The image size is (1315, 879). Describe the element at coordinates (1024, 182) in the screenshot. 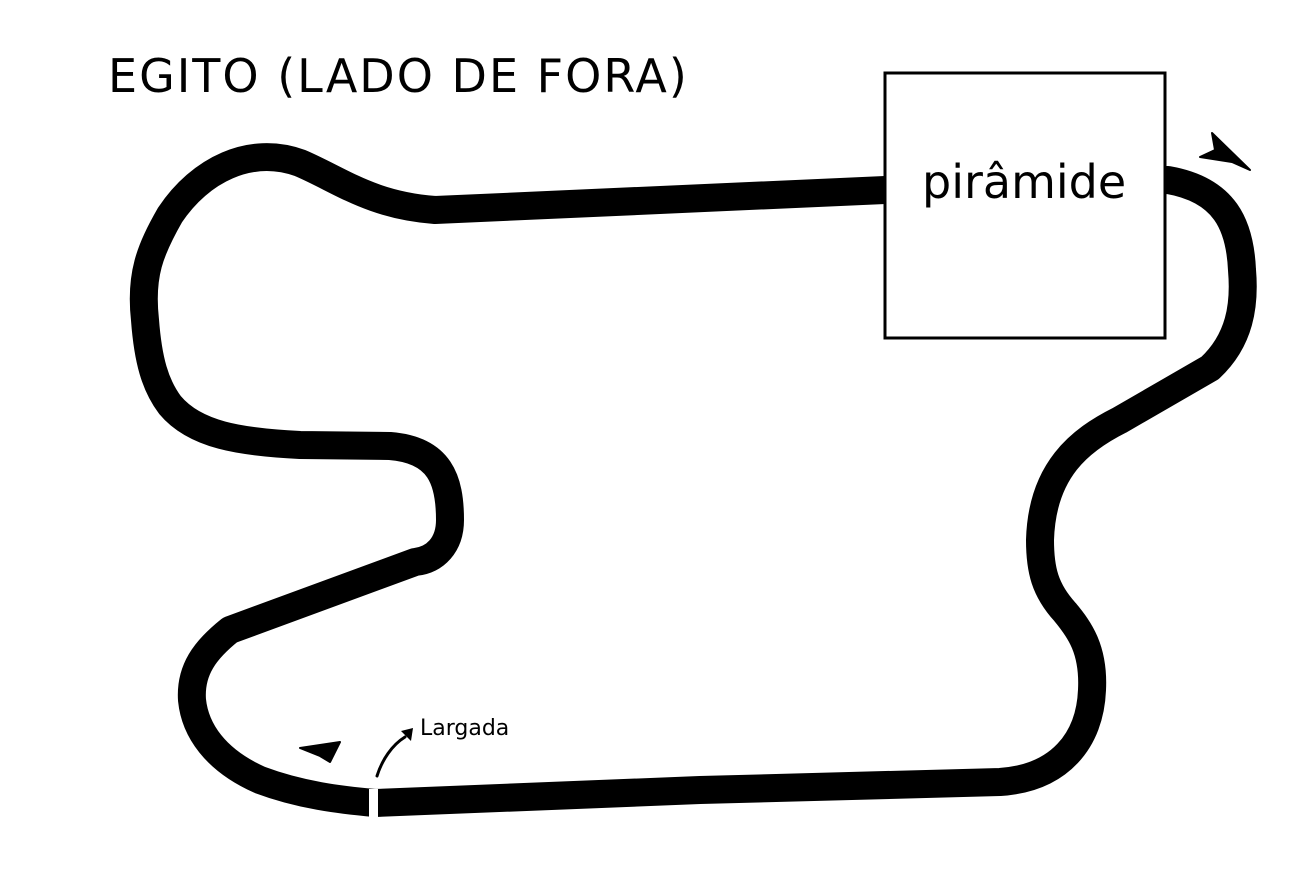

I see `pyramid-label: pirâmide` at that location.